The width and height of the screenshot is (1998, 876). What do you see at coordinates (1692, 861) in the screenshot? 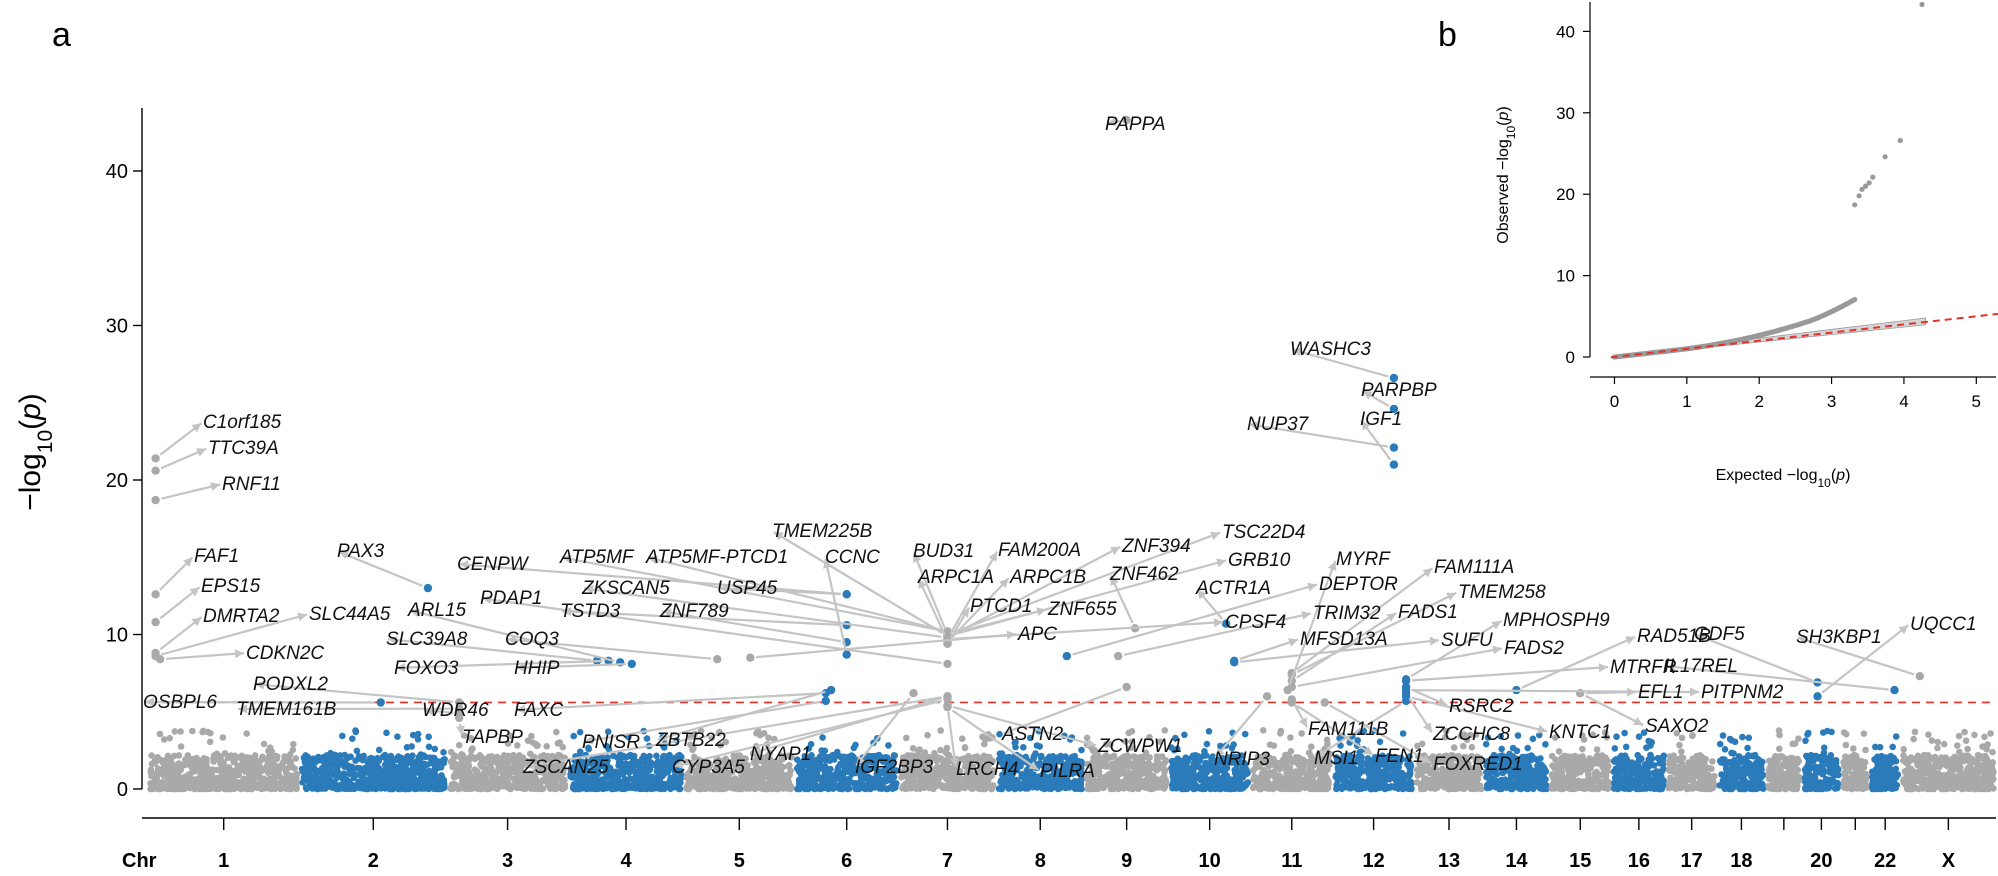
I see `chromosome-label: 17` at bounding box center [1692, 861].